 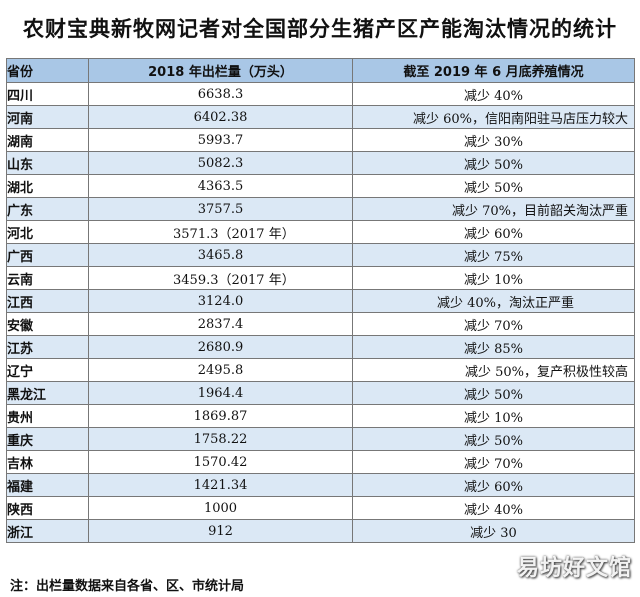 I want to click on table-header-row: 省份 2018 年出栏量（万头） 截至 2019 年 6 月底养殖情况, so click(x=320, y=70).